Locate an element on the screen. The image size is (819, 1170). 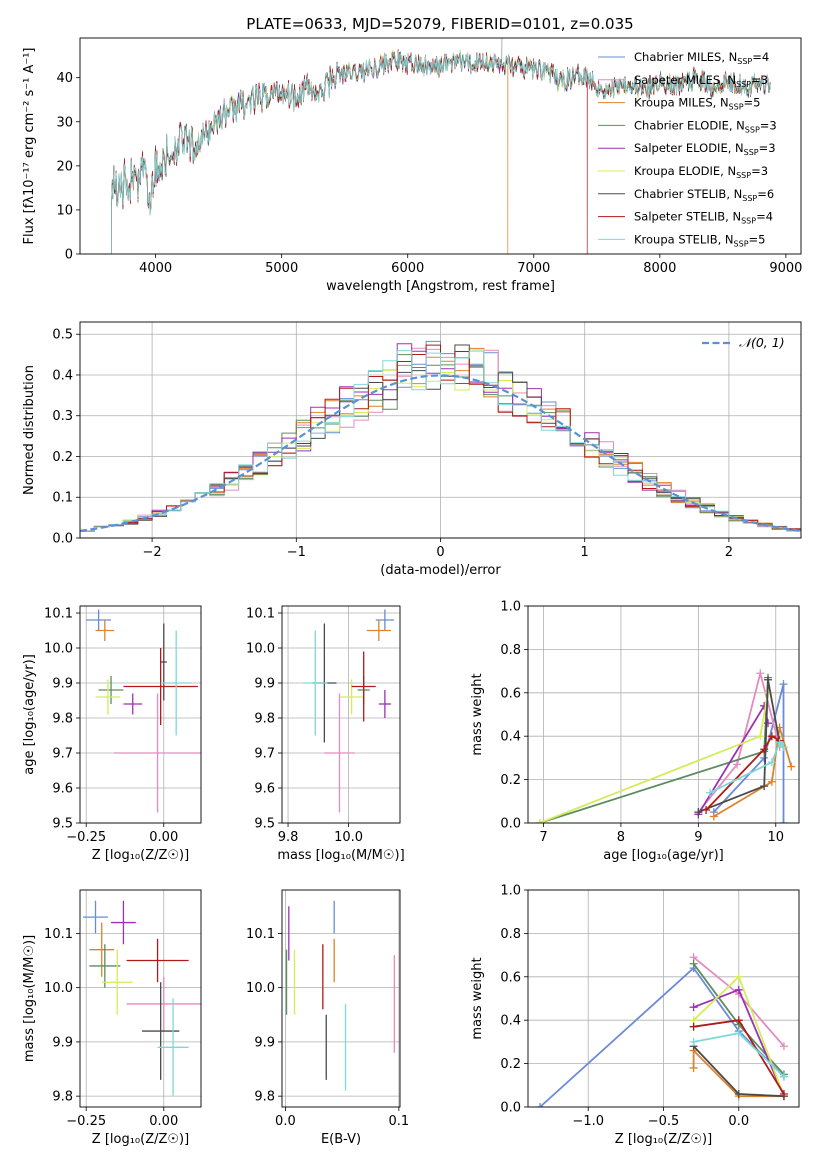
y-axis-label: Flux [fλ10⁻¹⁷ erg cm⁻² s⁻¹ A⁻¹] is located at coordinates (29, 146).